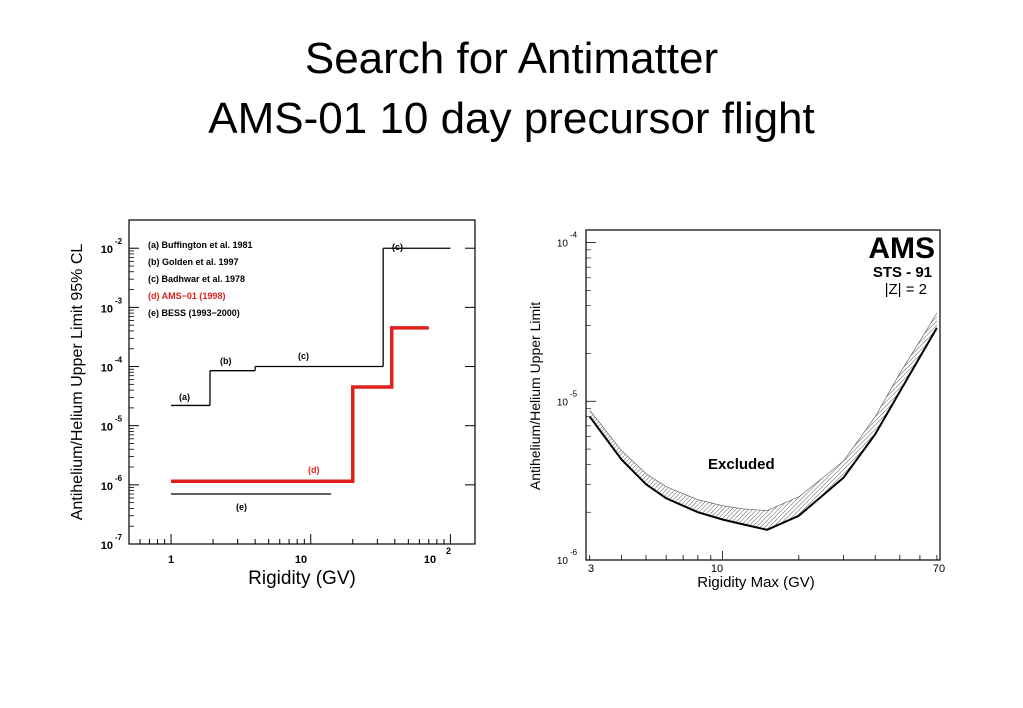  What do you see at coordinates (119, 537) in the screenshot?
I see `left-y-tick-label-exp: -7` at bounding box center [119, 537].